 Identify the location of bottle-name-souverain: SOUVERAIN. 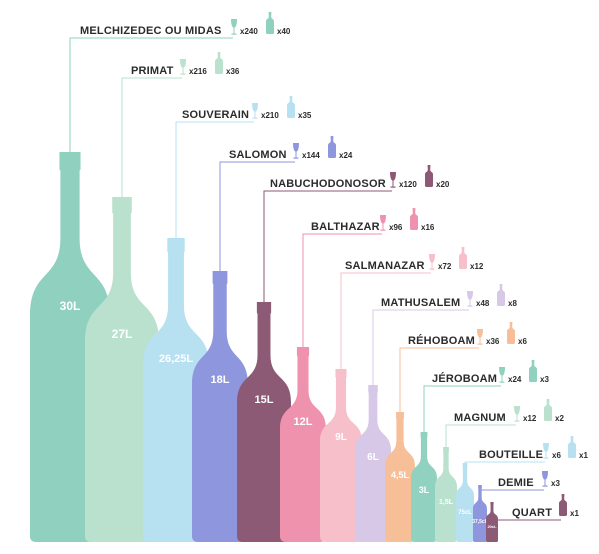
(215, 115).